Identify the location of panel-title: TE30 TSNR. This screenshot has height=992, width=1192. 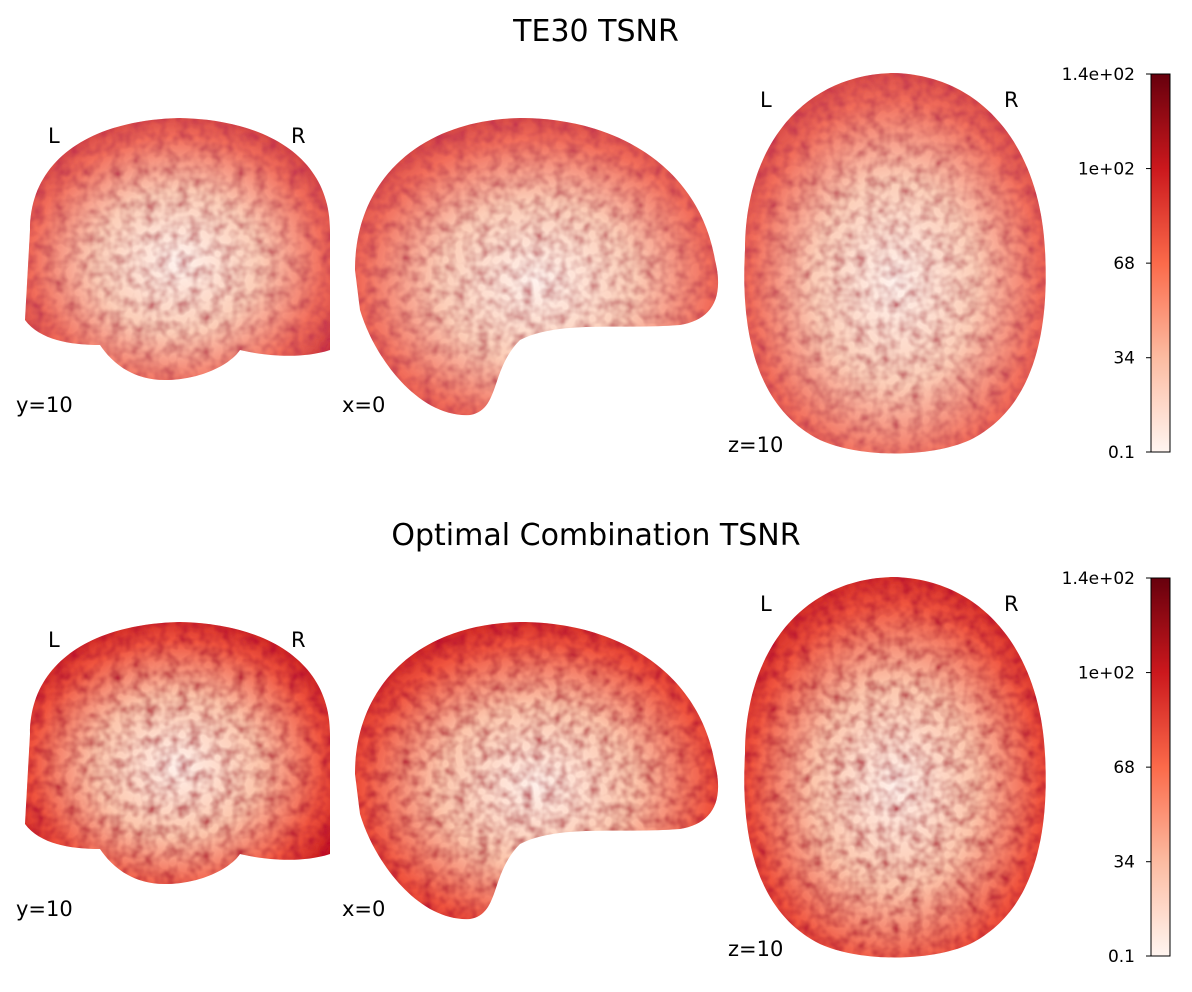
(595, 31).